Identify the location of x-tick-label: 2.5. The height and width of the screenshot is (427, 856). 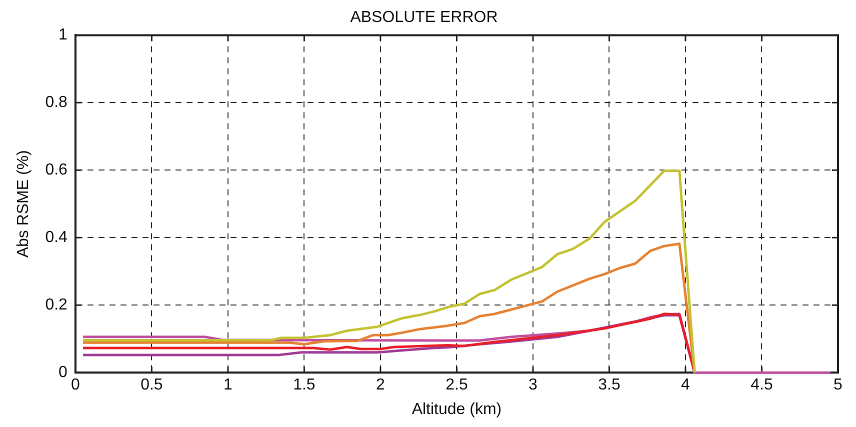
(457, 385).